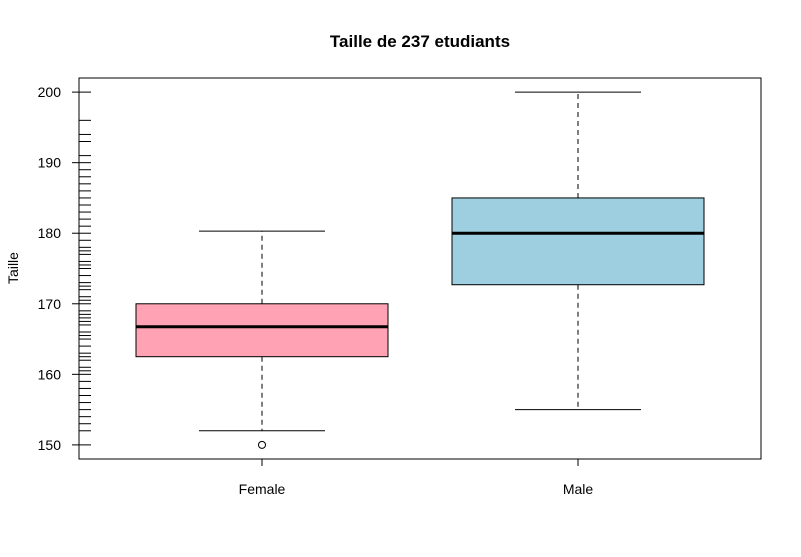 The image size is (801, 557). Describe the element at coordinates (50, 92) in the screenshot. I see `y-tick-label: 200` at that location.